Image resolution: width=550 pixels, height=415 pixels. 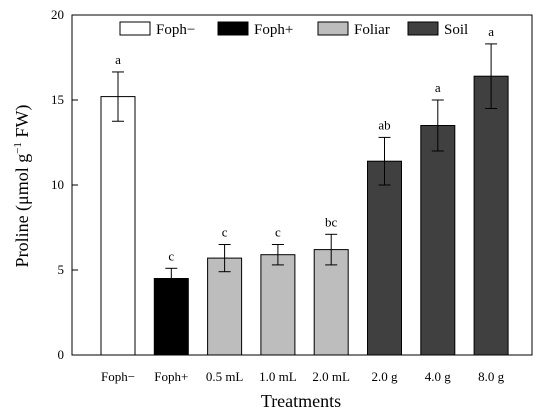 What do you see at coordinates (171, 376) in the screenshot?
I see `x-tick-label: Foph+` at bounding box center [171, 376].